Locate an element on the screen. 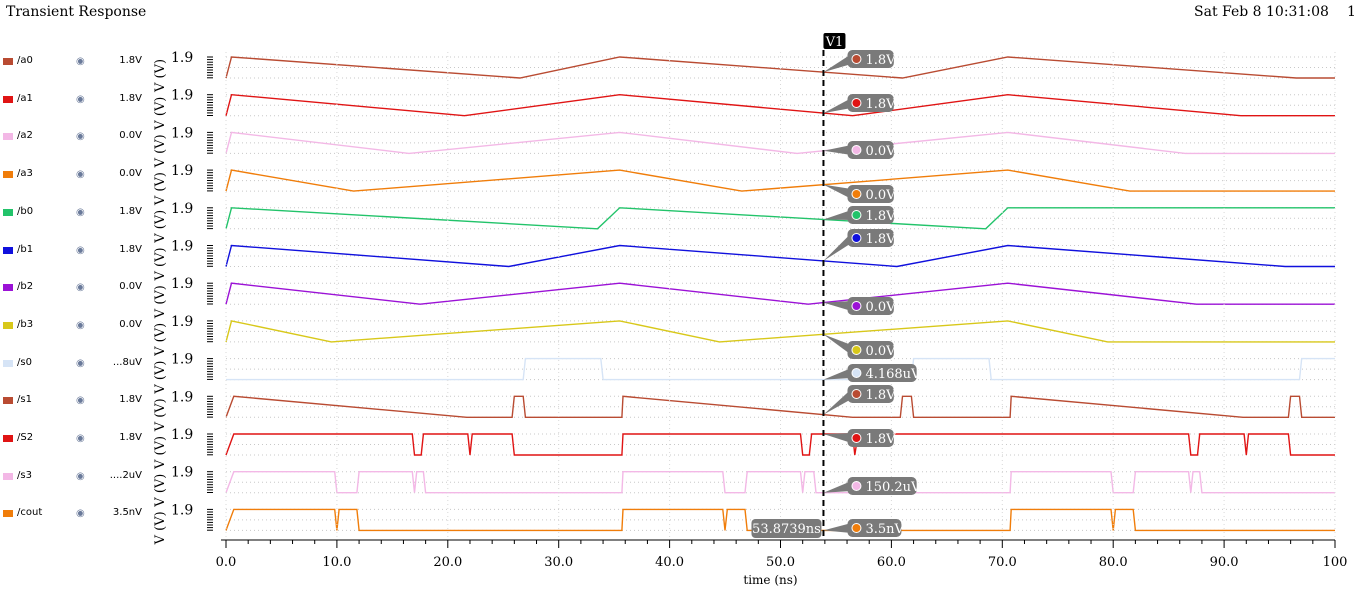  legend-row: /s1 ◉ 1.8V is located at coordinates (80, 401).